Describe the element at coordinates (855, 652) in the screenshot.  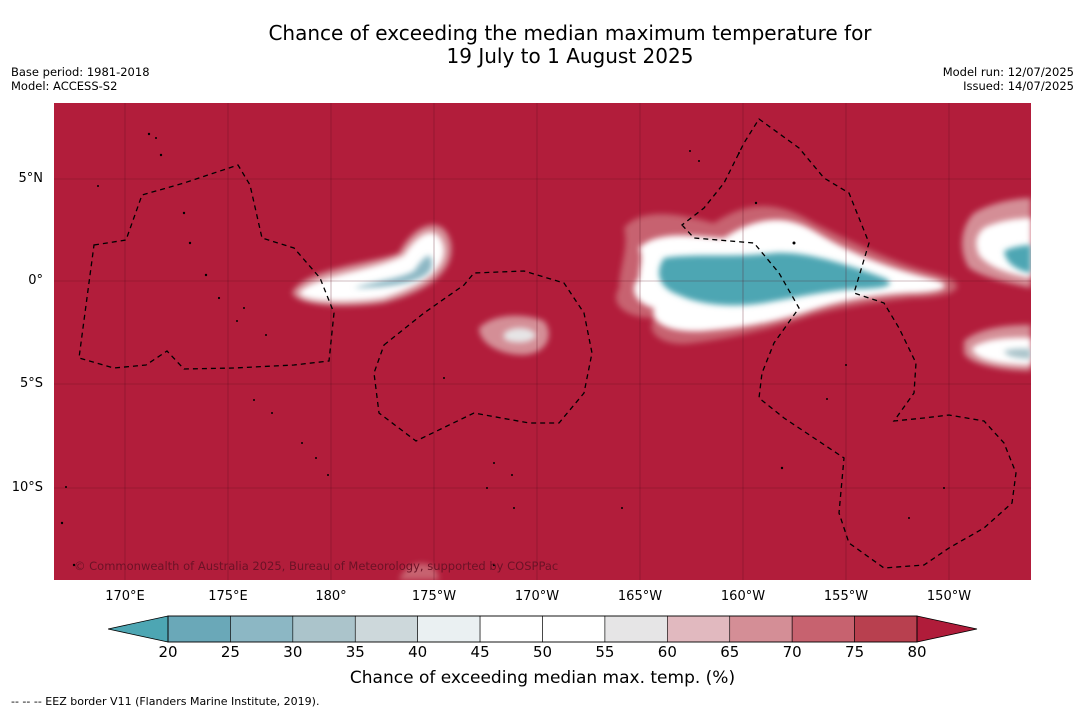
I see `colorbar-tick-label: 75` at that location.